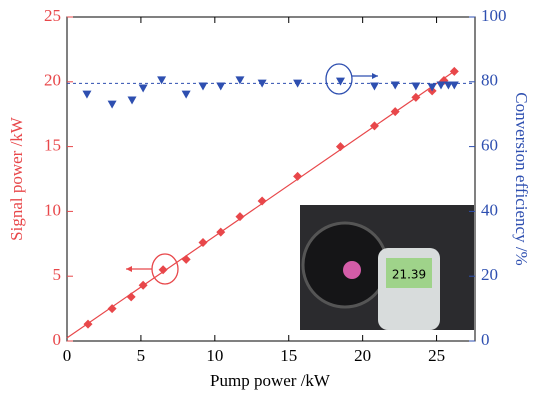 This screenshot has width=533, height=400. I want to click on x-tick-label: 20, so click(362, 355).